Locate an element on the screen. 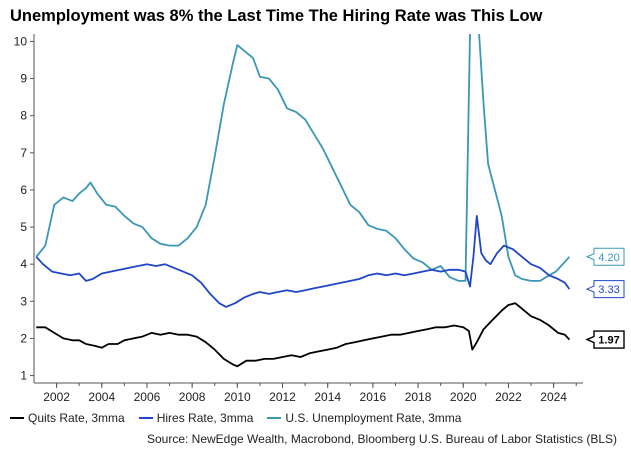 This screenshot has height=456, width=631. x-tick-label: 2012 is located at coordinates (282, 397).